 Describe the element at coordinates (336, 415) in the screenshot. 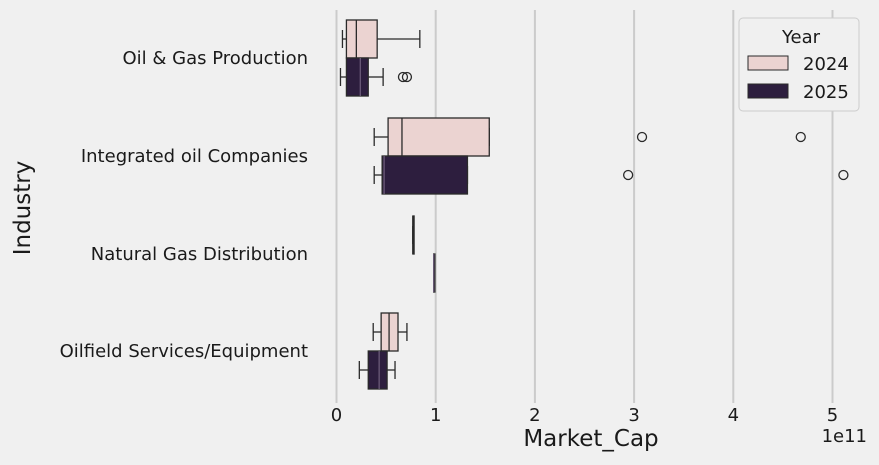

I see `x-tick-label: 0` at that location.